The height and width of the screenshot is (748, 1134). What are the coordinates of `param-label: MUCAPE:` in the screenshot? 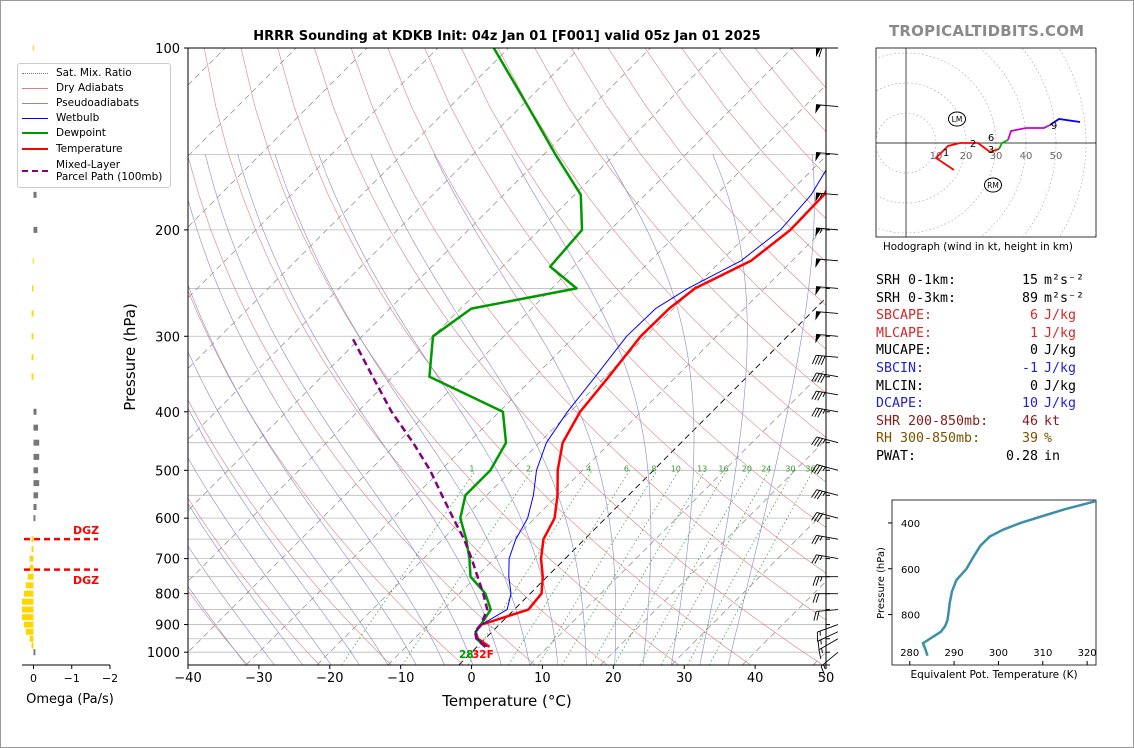 It's located at (904, 351).